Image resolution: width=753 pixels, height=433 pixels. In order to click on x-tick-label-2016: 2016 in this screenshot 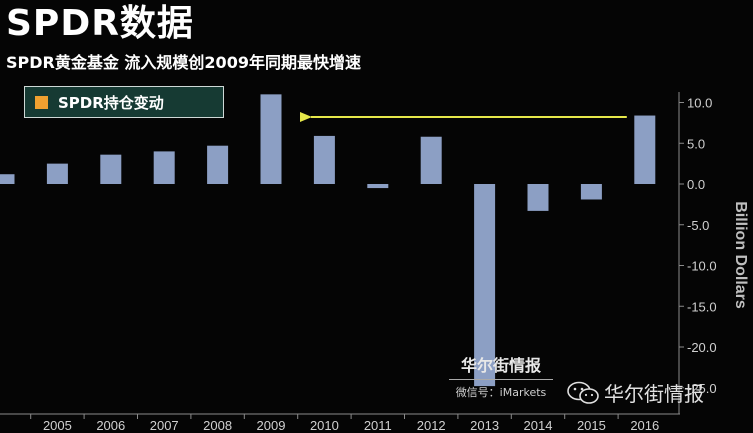, I will do `click(644, 425)`.